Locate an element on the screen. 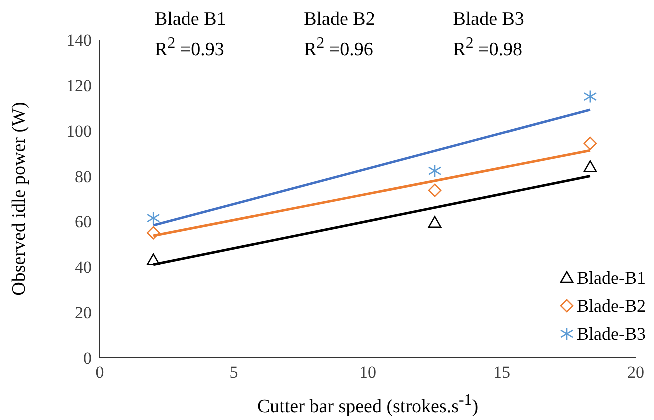 The width and height of the screenshot is (654, 420). y-tick-label: 100 is located at coordinates (79, 131).